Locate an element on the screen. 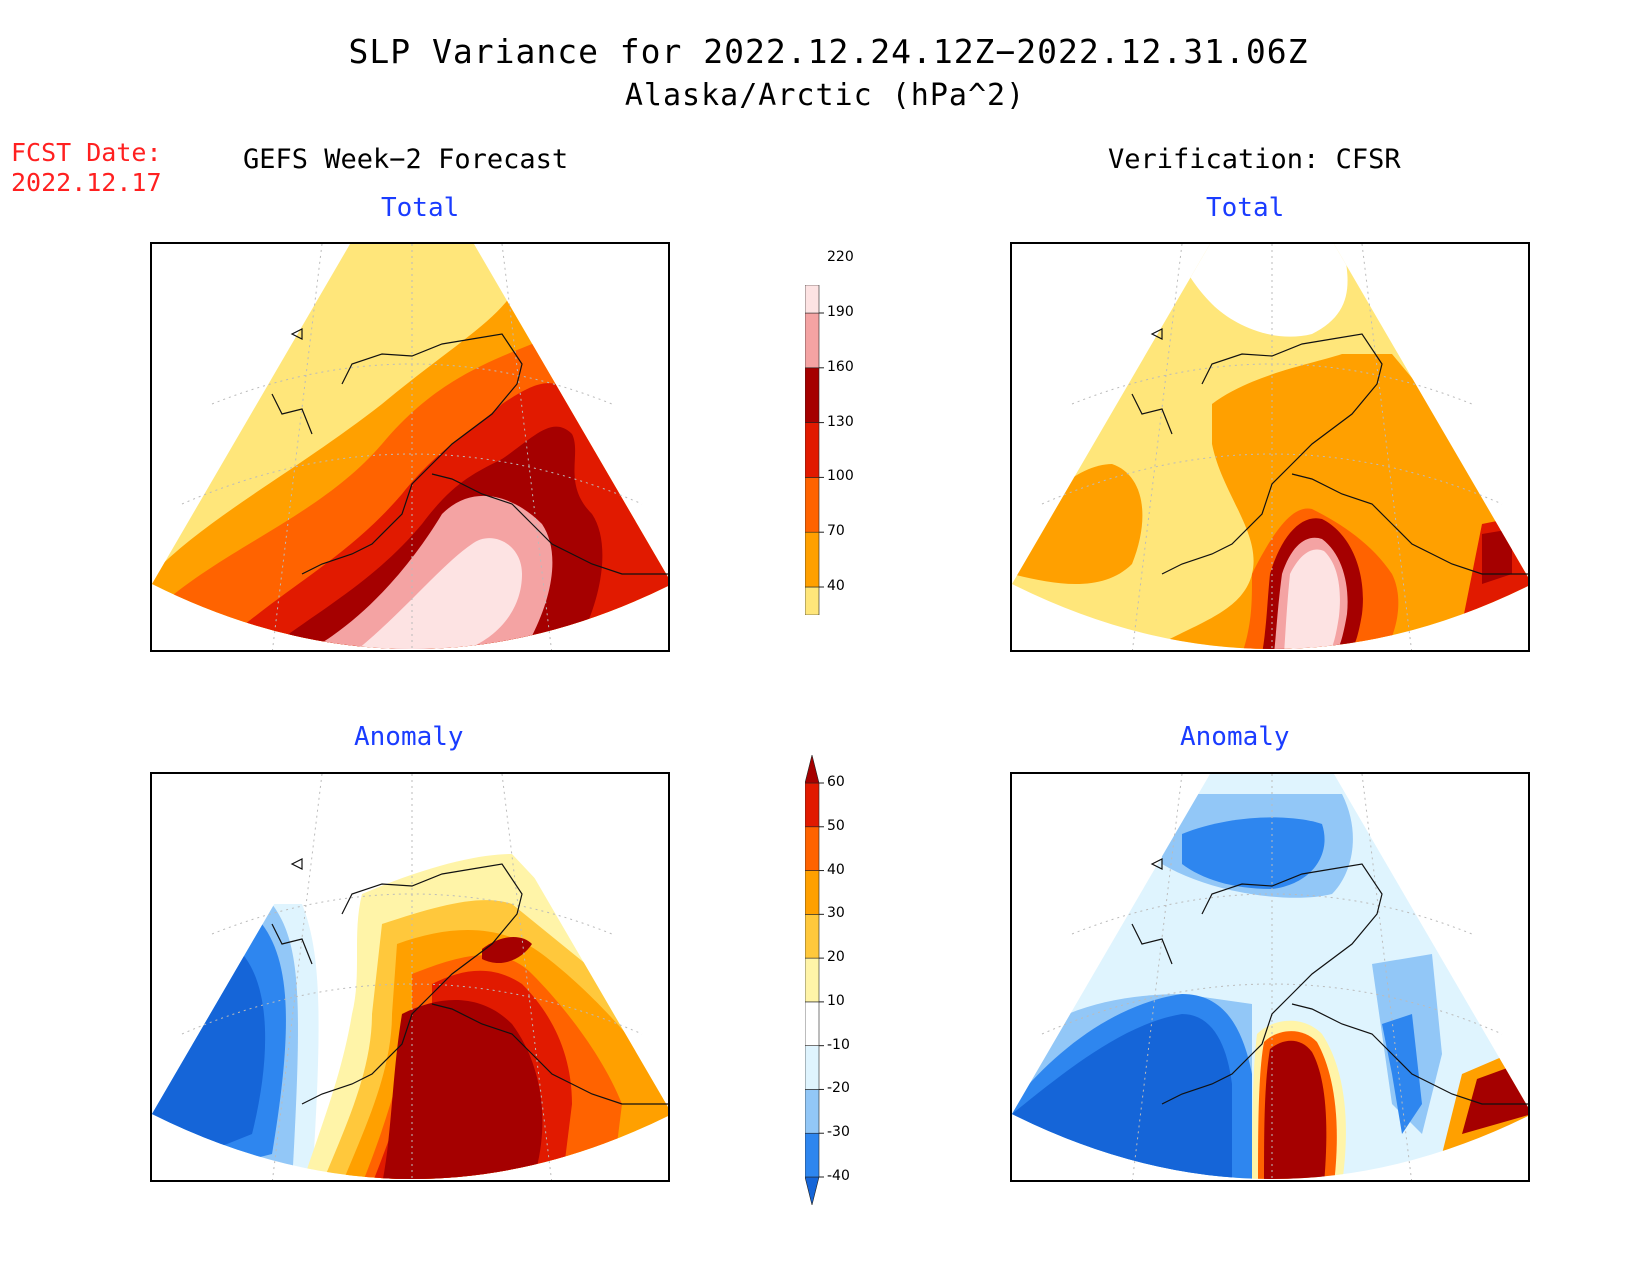 Image resolution: width=1650 pixels, height=1275 pixels. total-colorbar-label: 40 is located at coordinates (836, 586).